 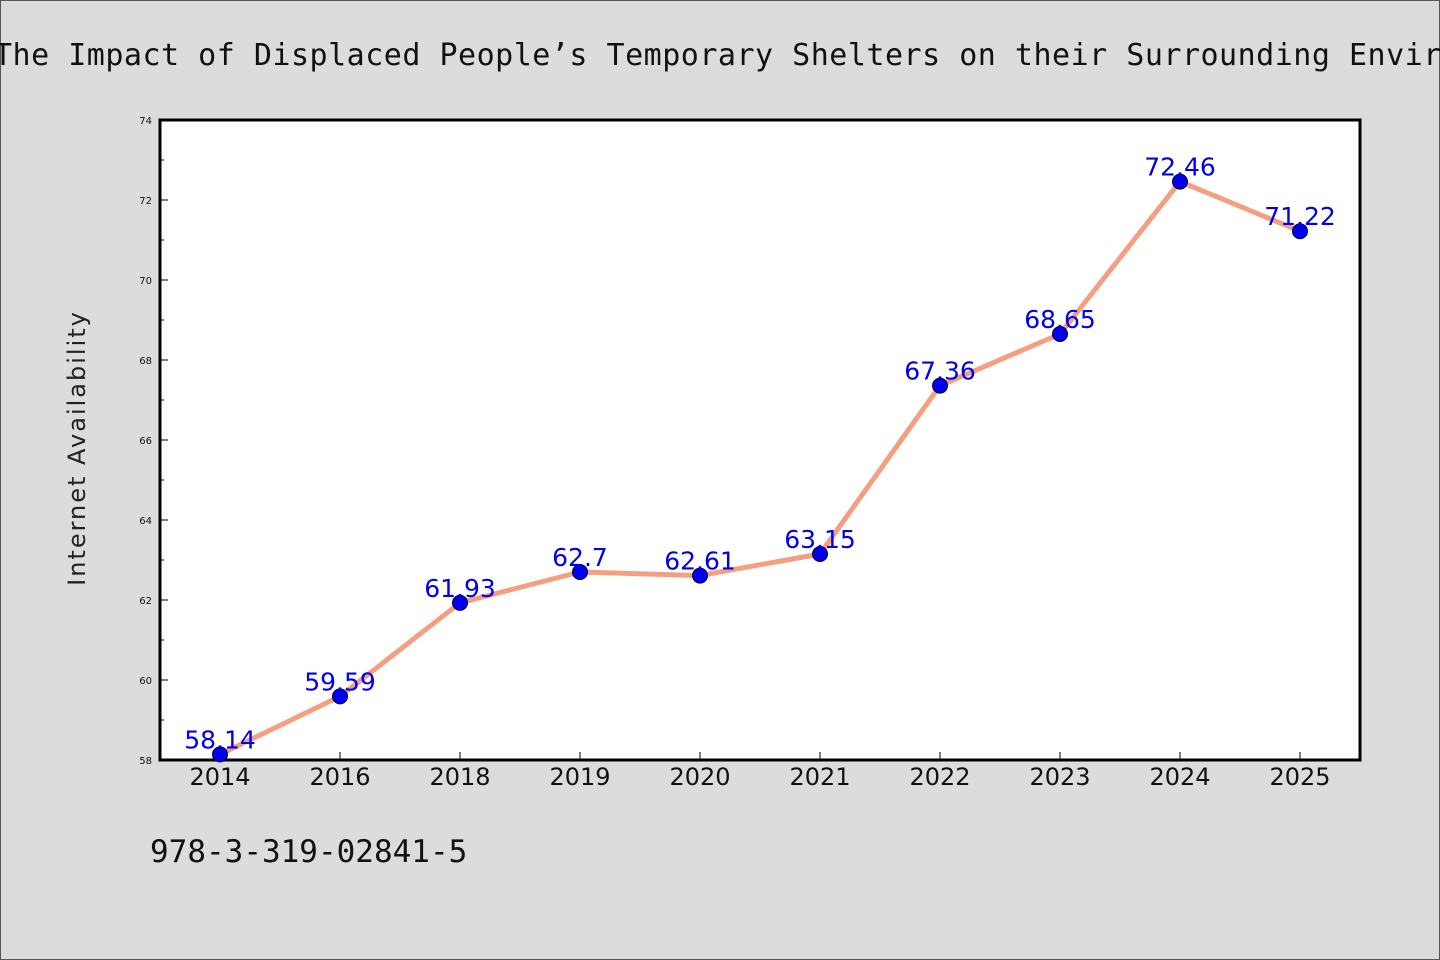 What do you see at coordinates (309, 852) in the screenshot?
I see `footer-isbn: 978-3-319-02841-5` at bounding box center [309, 852].